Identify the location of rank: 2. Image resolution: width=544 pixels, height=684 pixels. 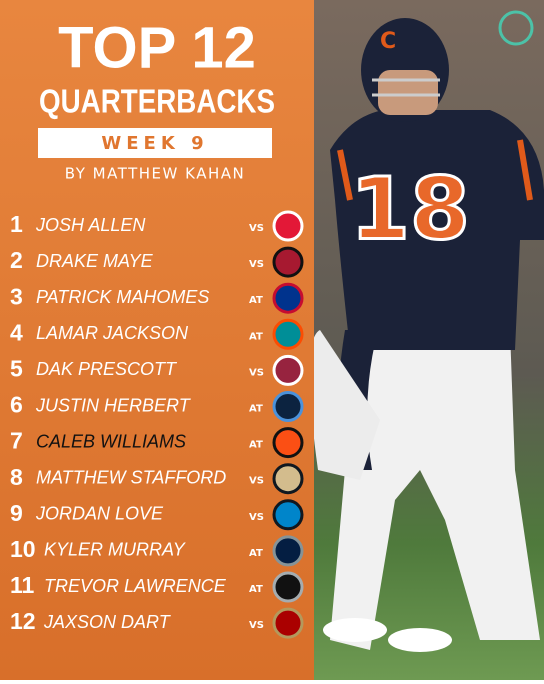
(16, 260).